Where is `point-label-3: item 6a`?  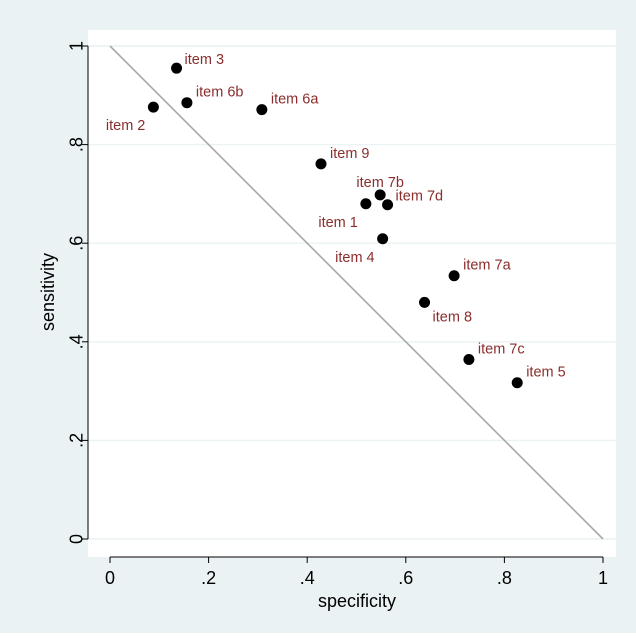 point-label-3: item 6a is located at coordinates (295, 100).